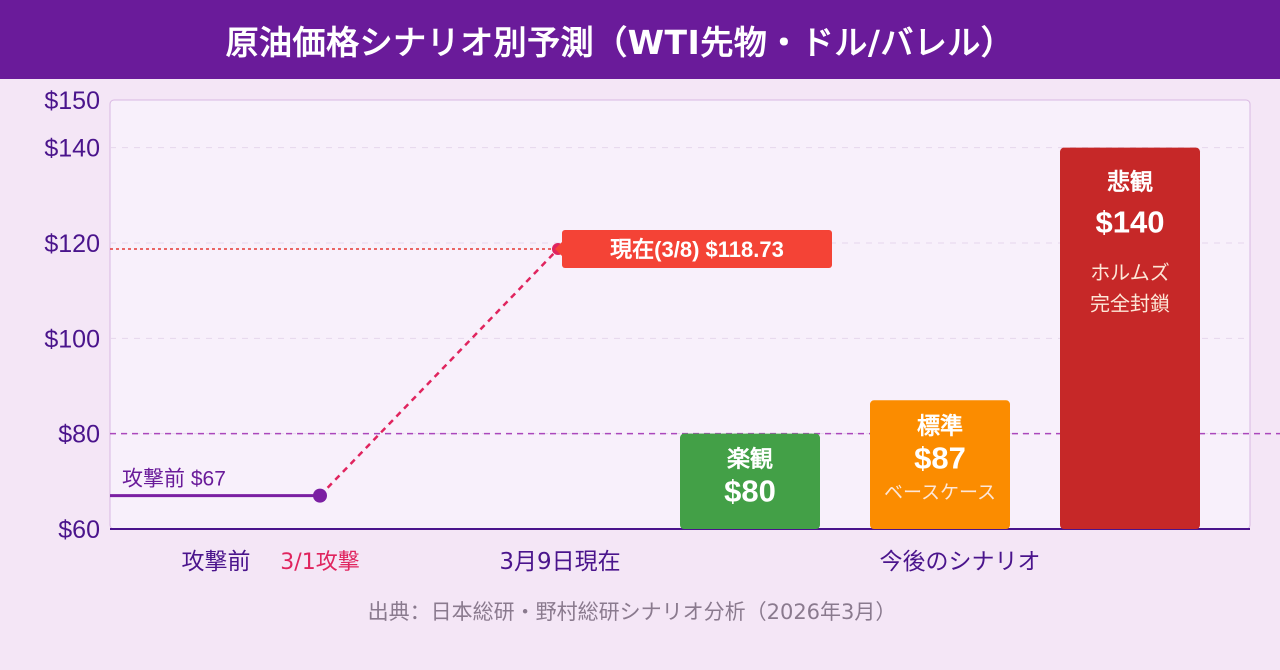  I want to click on source-note: 出典：日本総研・野村総研シナリオ分析（2026年3月）, so click(632, 612).